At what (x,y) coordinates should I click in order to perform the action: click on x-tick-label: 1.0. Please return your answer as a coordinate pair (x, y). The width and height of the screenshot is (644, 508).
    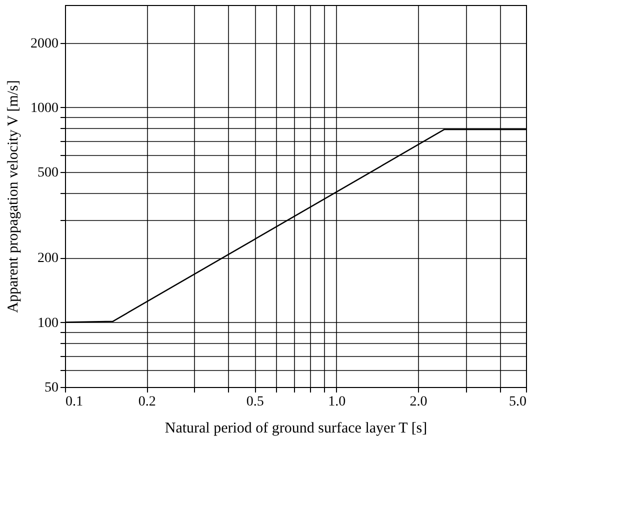
    Looking at the image, I should click on (337, 402).